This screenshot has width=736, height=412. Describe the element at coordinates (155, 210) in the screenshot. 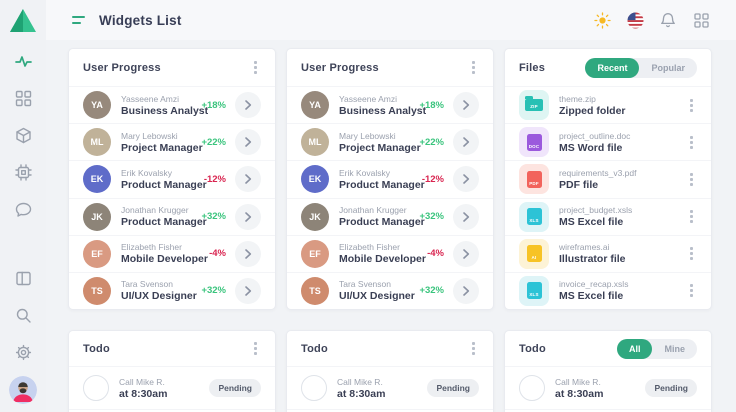

I see `user-name: Jonathan Krugger` at that location.